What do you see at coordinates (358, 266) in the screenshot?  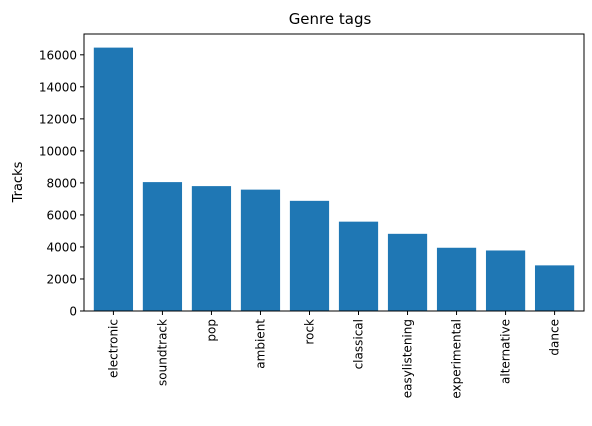 I see `bar-classical` at bounding box center [358, 266].